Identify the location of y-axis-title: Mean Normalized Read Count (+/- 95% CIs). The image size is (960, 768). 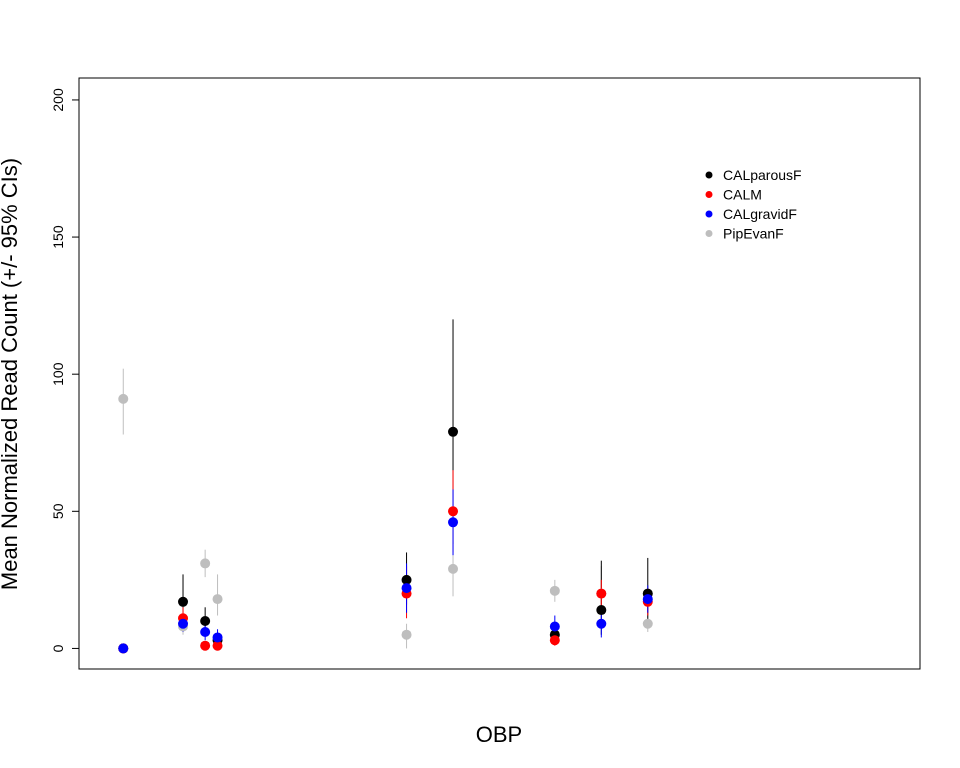
(11, 374).